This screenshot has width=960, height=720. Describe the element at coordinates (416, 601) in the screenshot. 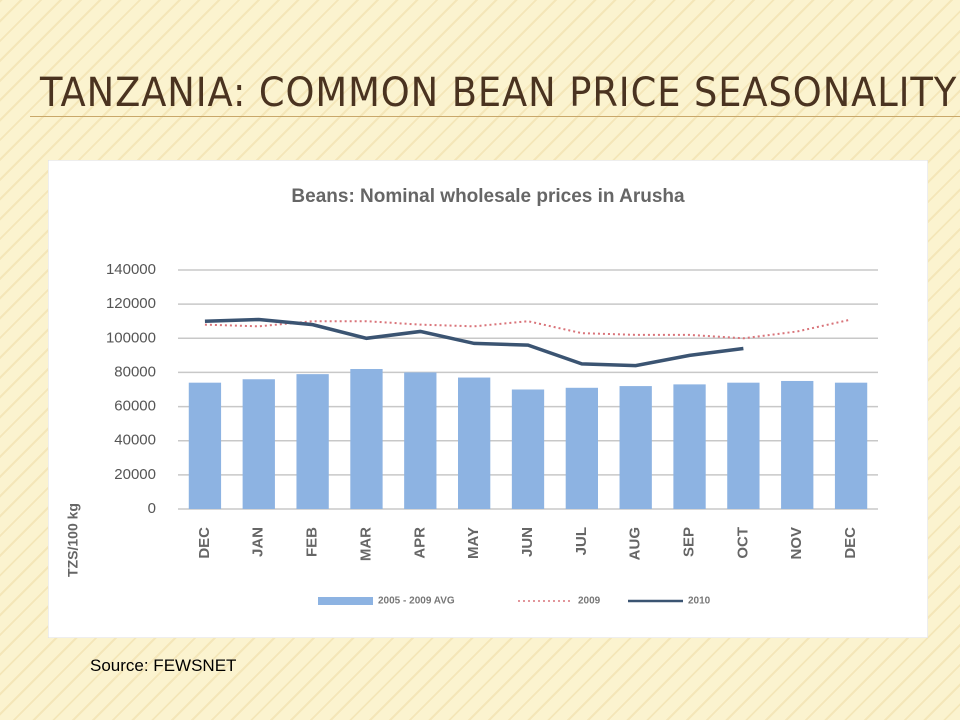

I see `legend-label: 2005 - 2009 AVG` at that location.